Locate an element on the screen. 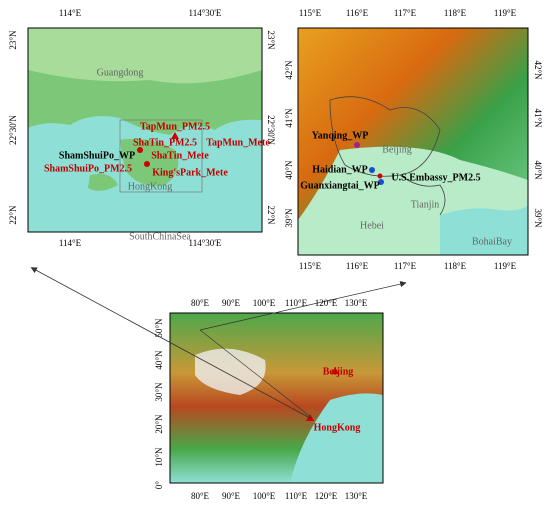 Image resolution: width=550 pixels, height=511 pixels. frame is located at coordinates (276, 398).